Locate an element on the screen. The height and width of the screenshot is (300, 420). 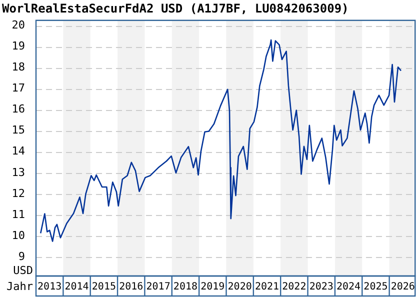
y-tick-label: 13 is located at coordinates (18, 172).